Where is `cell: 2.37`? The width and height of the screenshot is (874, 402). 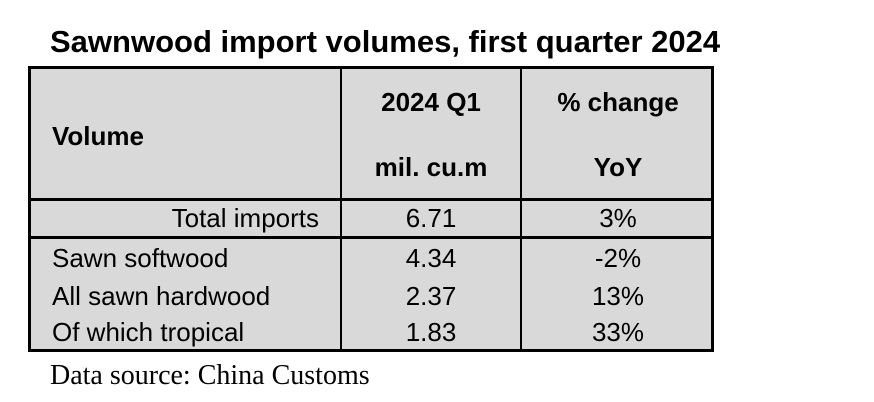 cell: 2.37 is located at coordinates (431, 296).